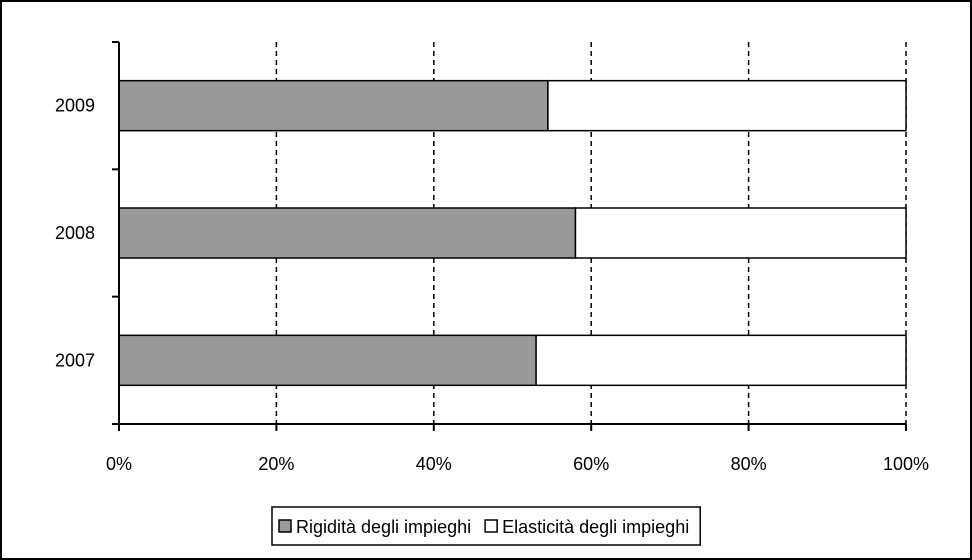  I want to click on y-tick-label-2008: 2008, so click(75, 233).